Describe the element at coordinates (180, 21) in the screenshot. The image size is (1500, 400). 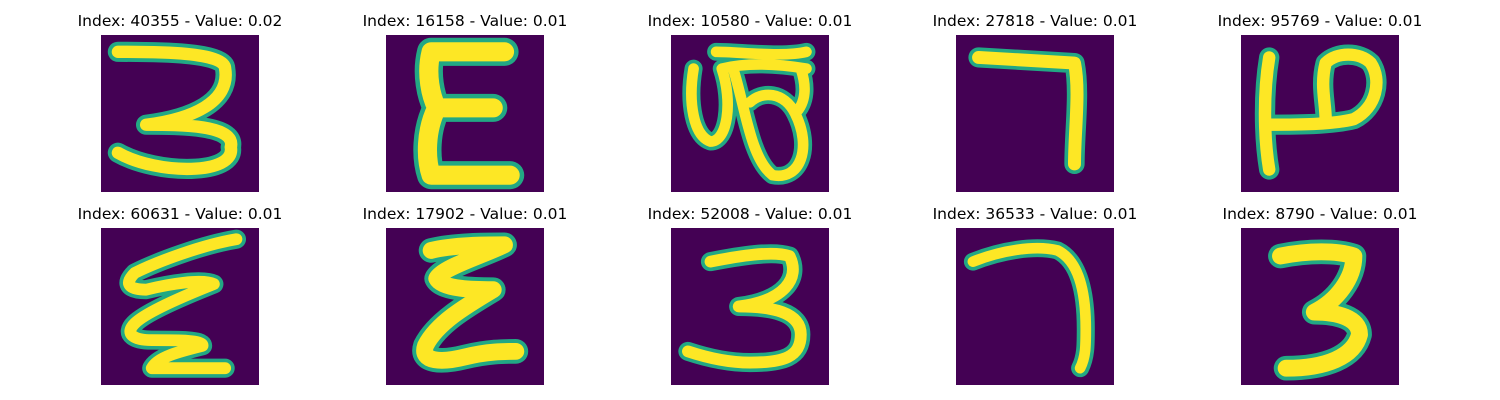
I see `panel-title: Index: 40355 - Value: 0.02` at that location.